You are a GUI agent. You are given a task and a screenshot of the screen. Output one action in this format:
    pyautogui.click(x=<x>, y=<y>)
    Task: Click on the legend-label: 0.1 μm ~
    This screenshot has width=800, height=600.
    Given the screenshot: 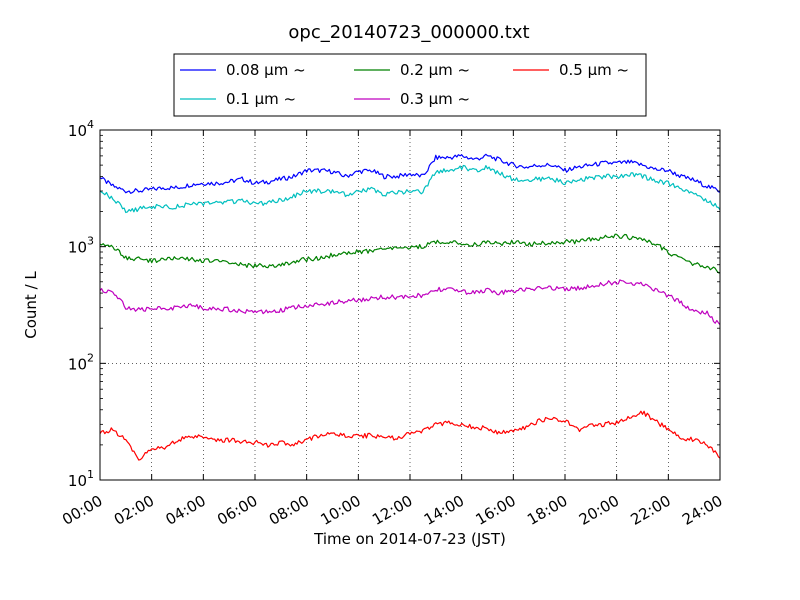 What is the action you would take?
    pyautogui.click(x=261, y=99)
    